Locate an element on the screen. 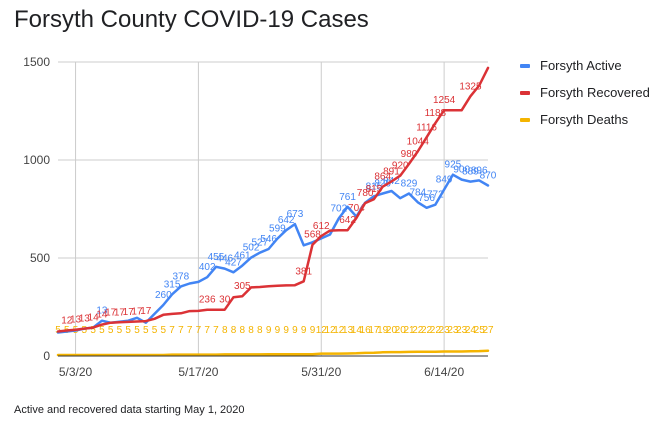  data-label-active: 446 is located at coordinates (224, 259).